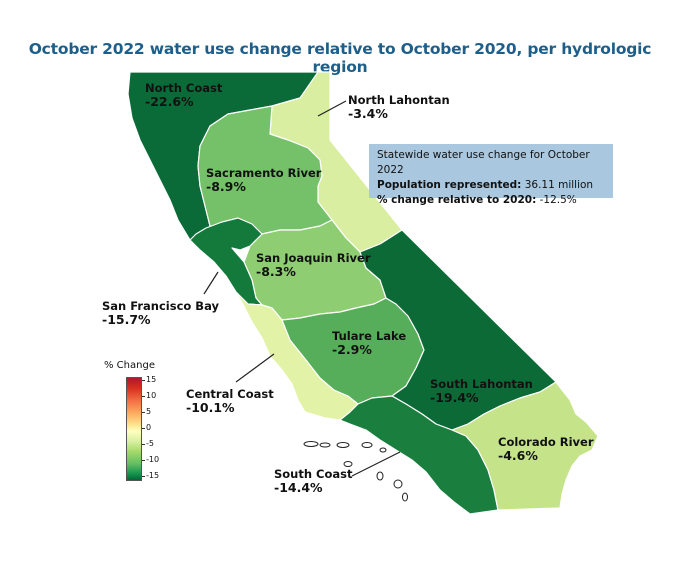 The image size is (680, 583). I want to click on region-colorado-river, so click(525, 446).